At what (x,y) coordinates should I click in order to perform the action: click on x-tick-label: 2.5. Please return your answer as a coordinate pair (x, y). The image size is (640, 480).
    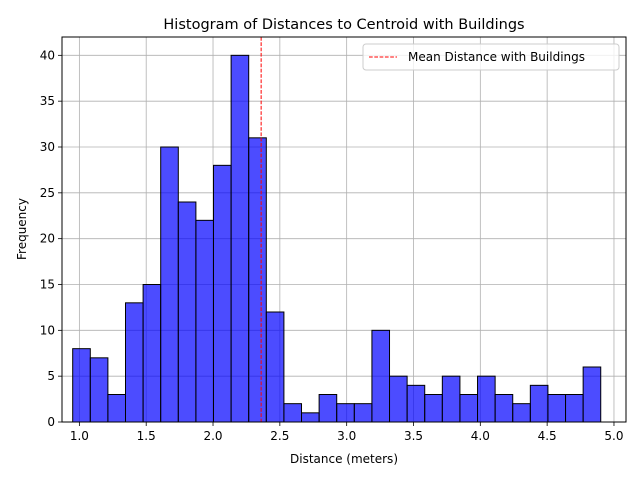
    Looking at the image, I should click on (279, 436).